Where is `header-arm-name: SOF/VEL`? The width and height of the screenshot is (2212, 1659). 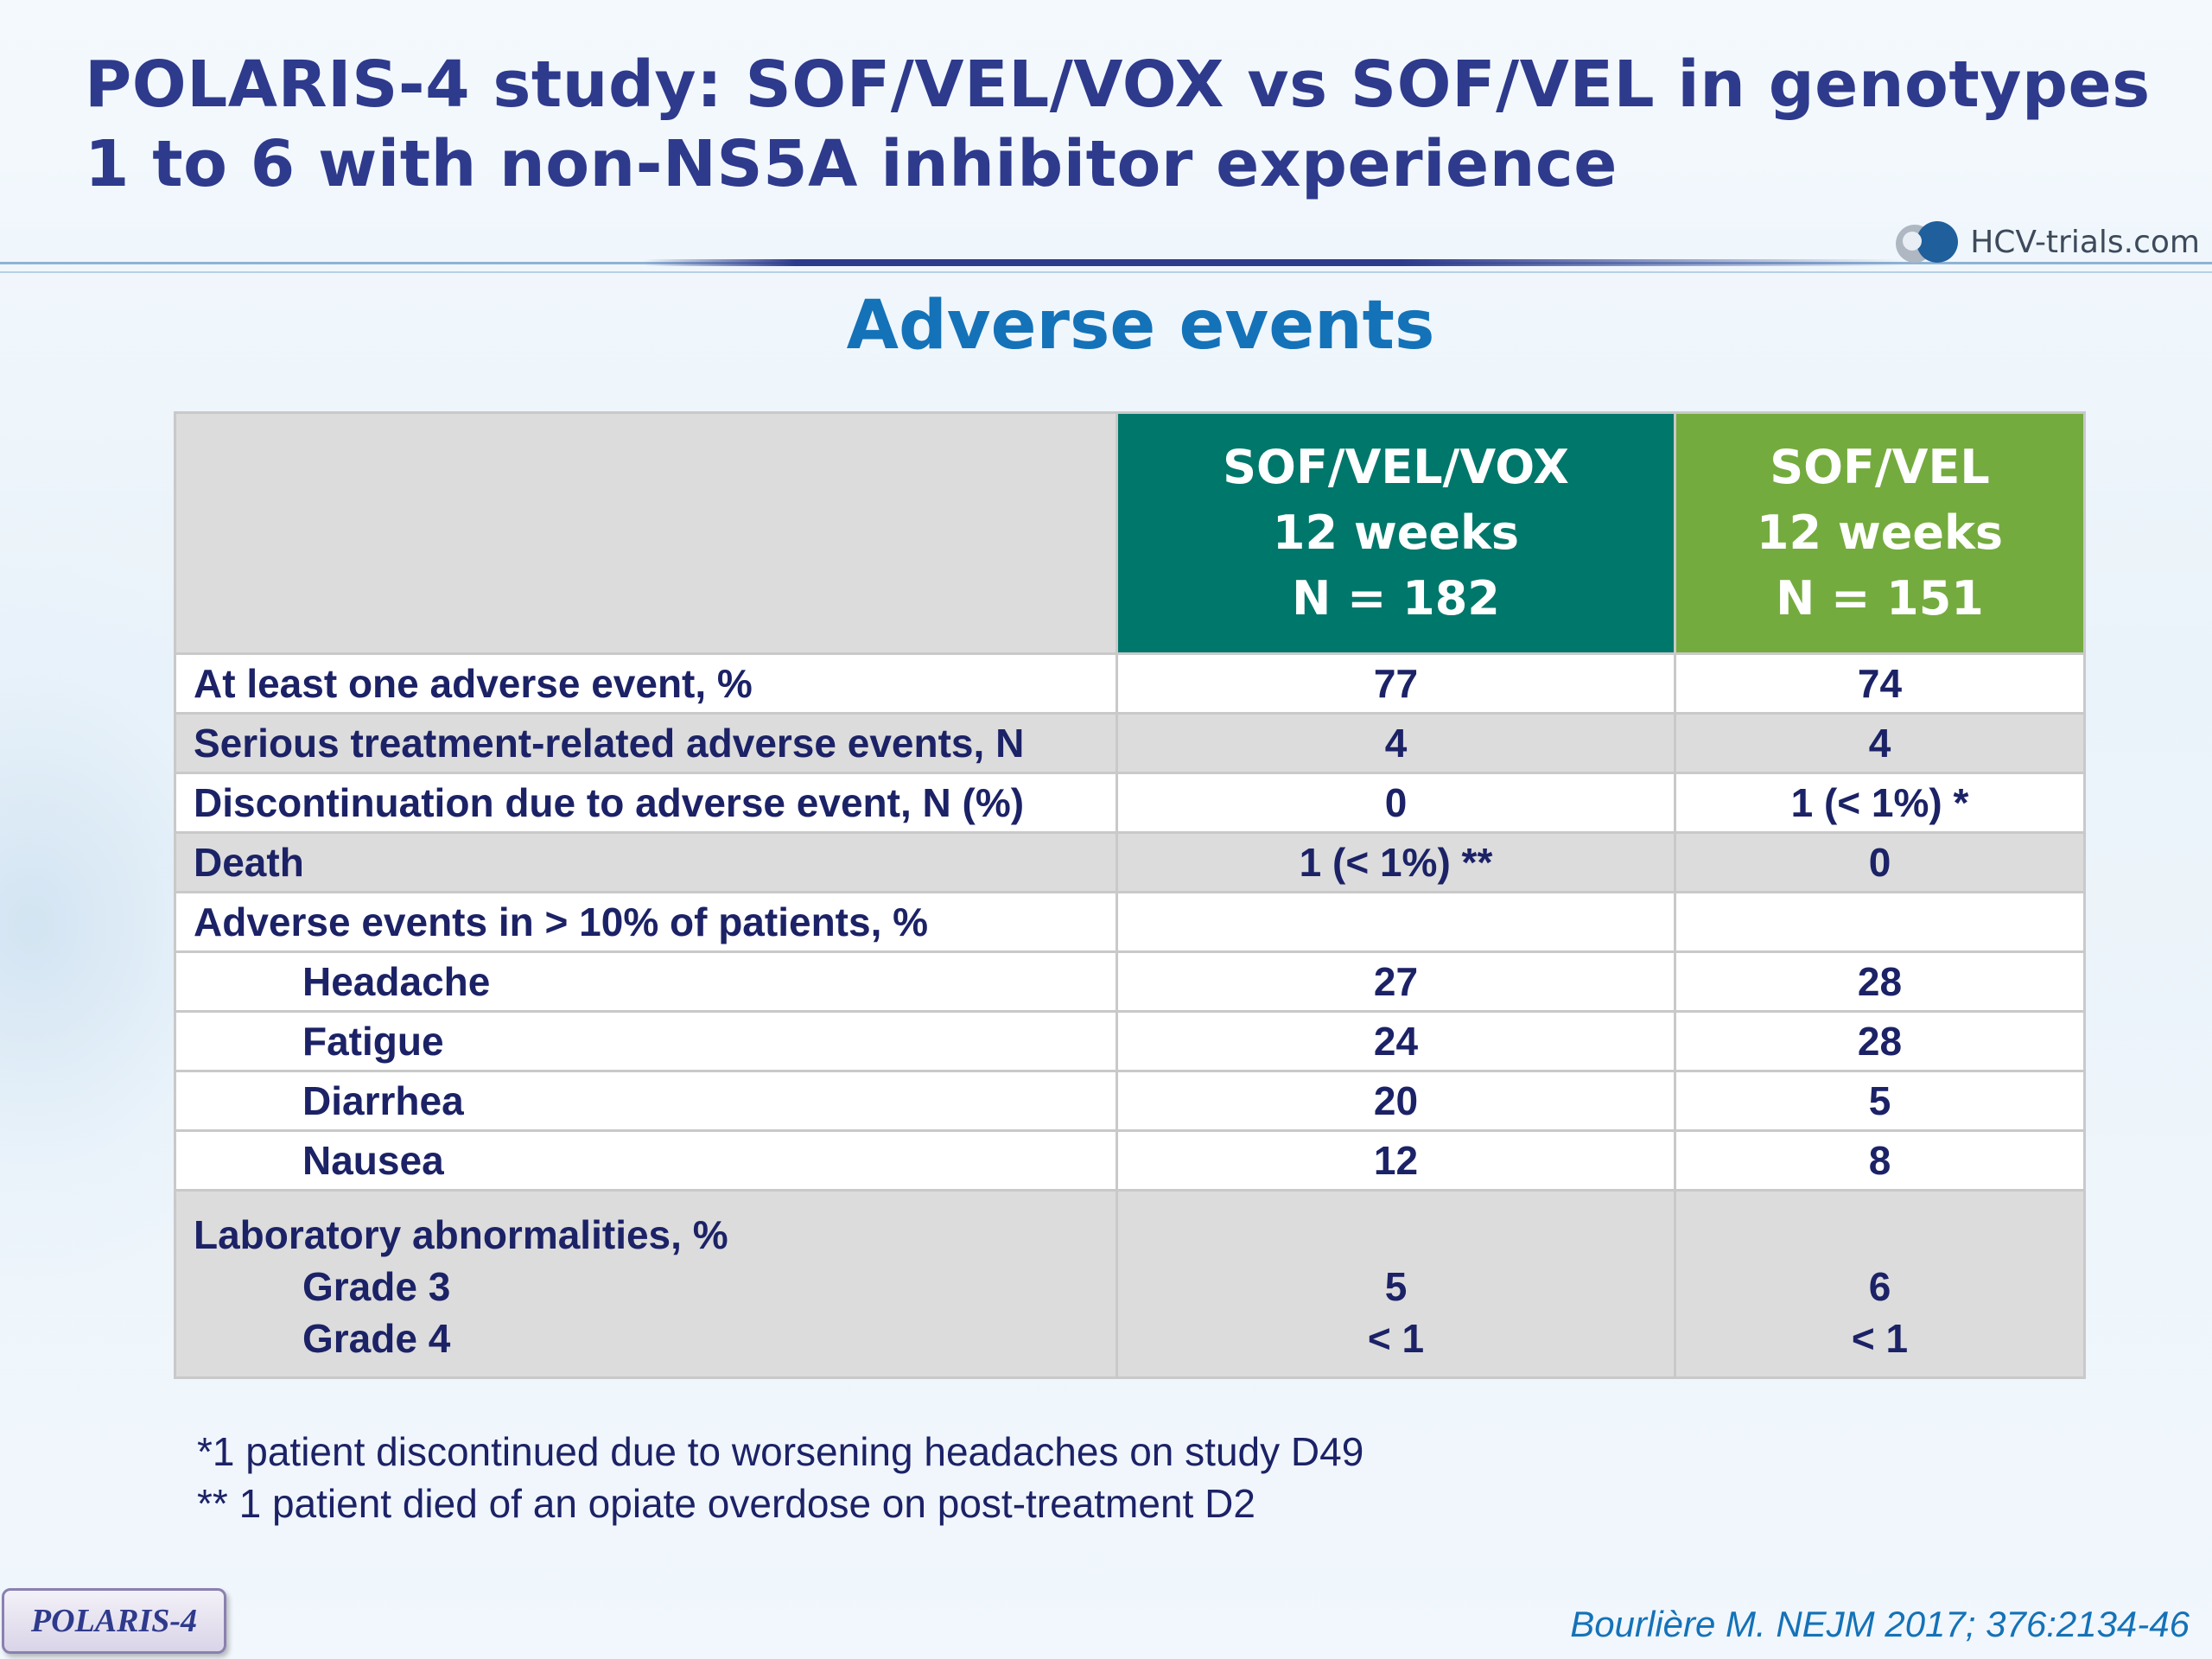
header-arm-name: SOF/VEL is located at coordinates (1880, 467).